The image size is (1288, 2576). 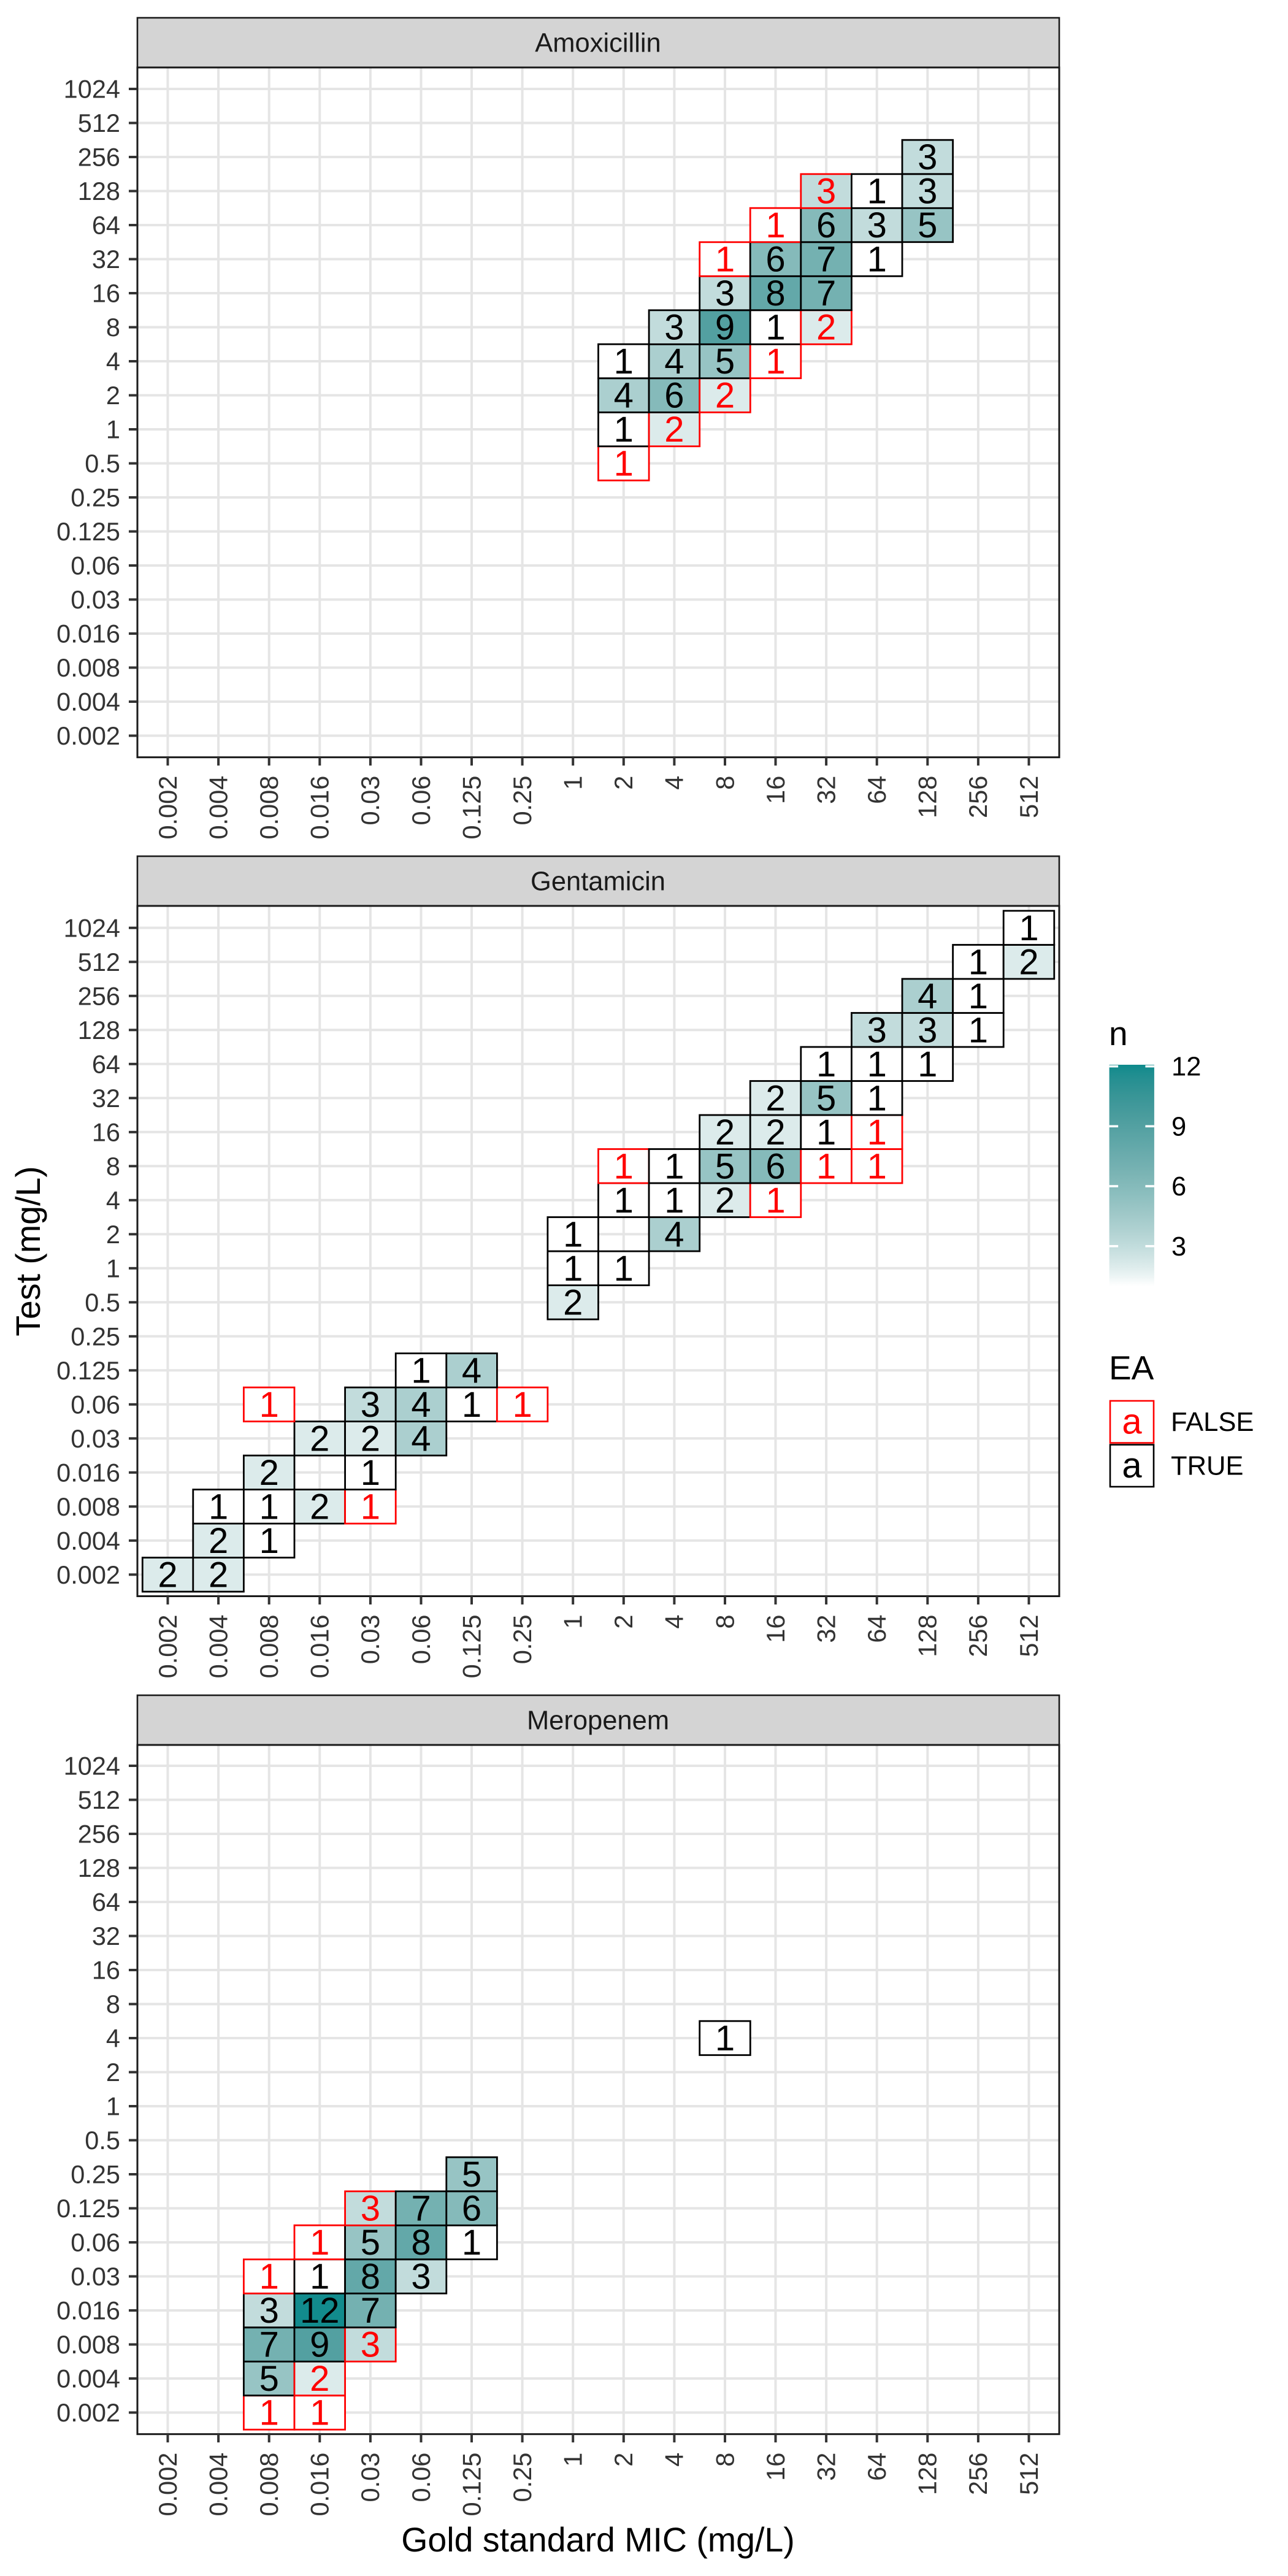 I want to click on svg-text: Meropenem, so click(x=598, y=1721).